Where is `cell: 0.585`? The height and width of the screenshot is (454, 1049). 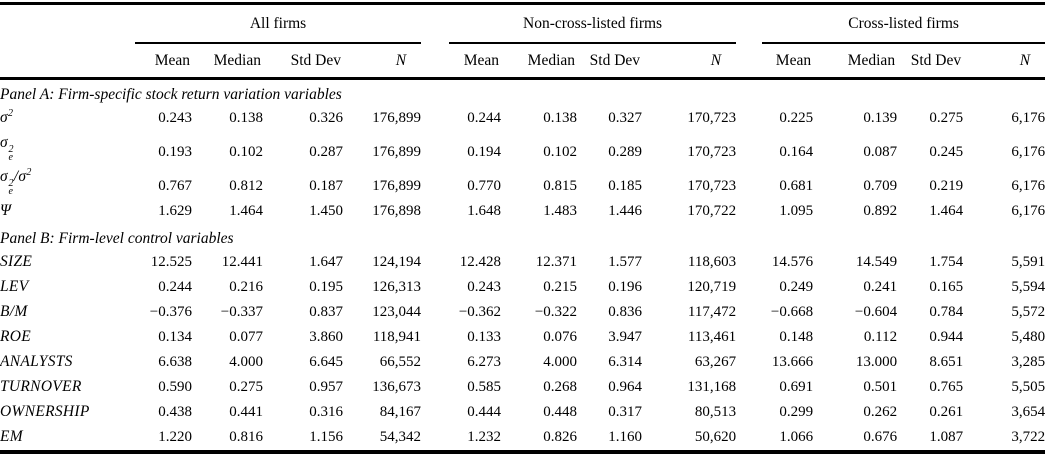
cell: 0.585 is located at coordinates (484, 387).